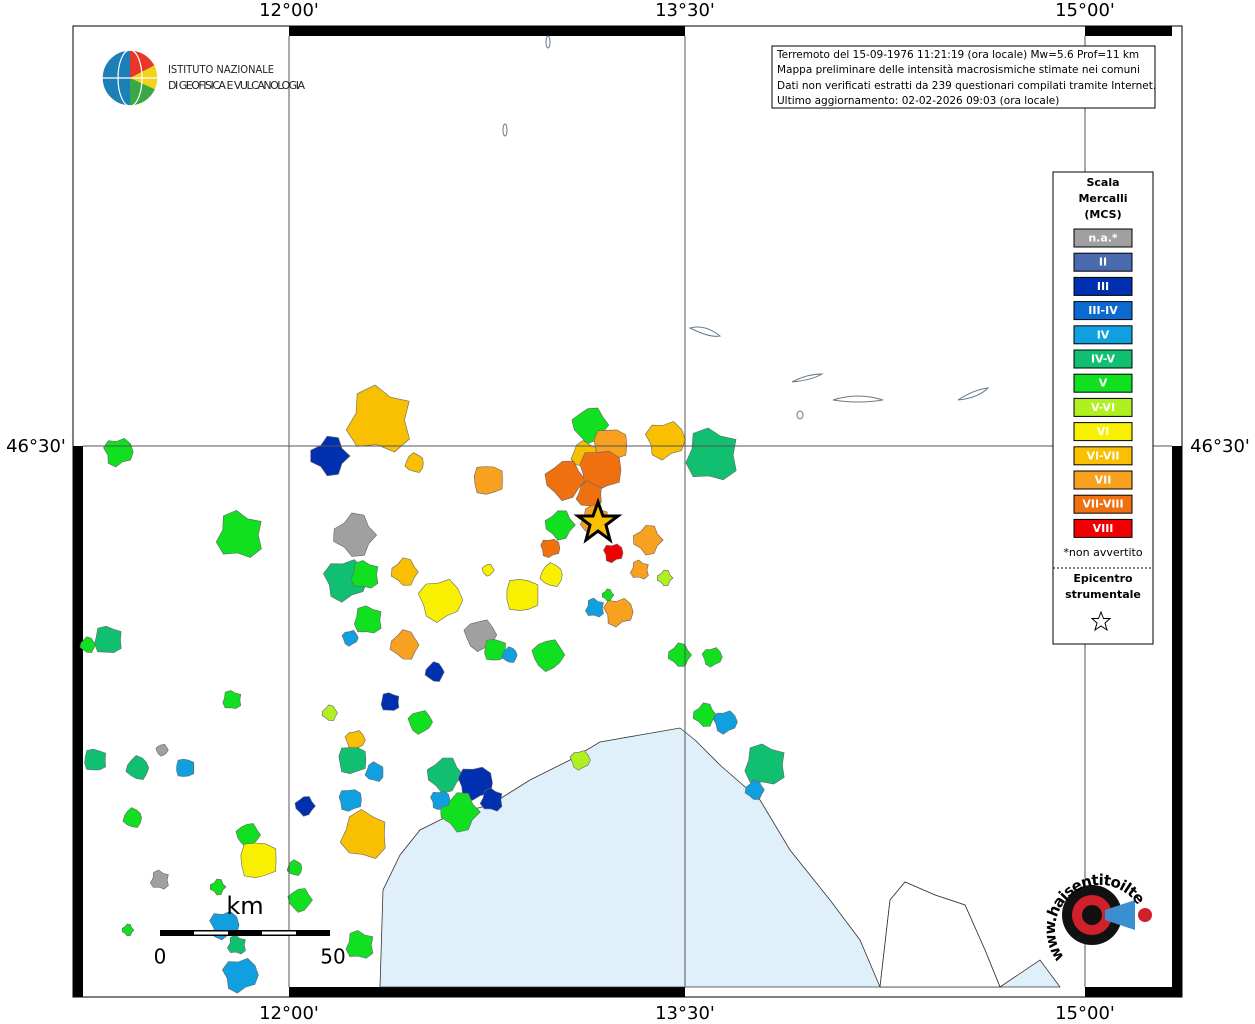 Image resolution: width=1255 pixels, height=1024 pixels. What do you see at coordinates (685, 1013) in the screenshot?
I see `lon-label: 13°30'` at bounding box center [685, 1013].